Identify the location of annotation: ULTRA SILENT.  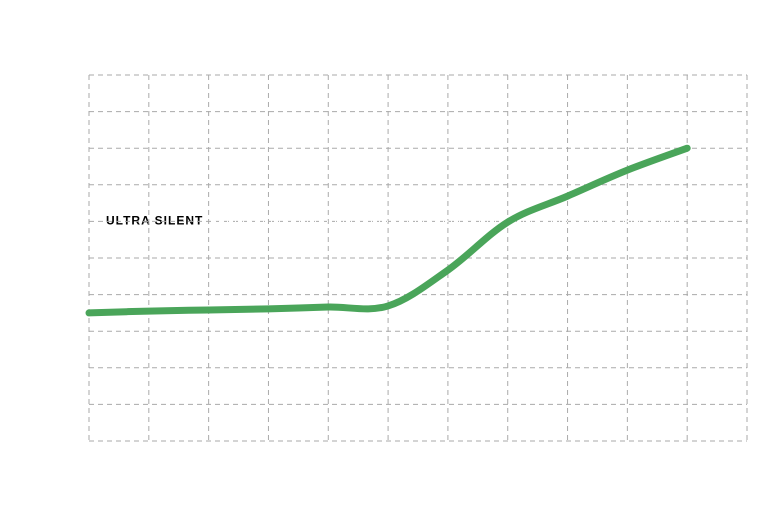
(154, 221).